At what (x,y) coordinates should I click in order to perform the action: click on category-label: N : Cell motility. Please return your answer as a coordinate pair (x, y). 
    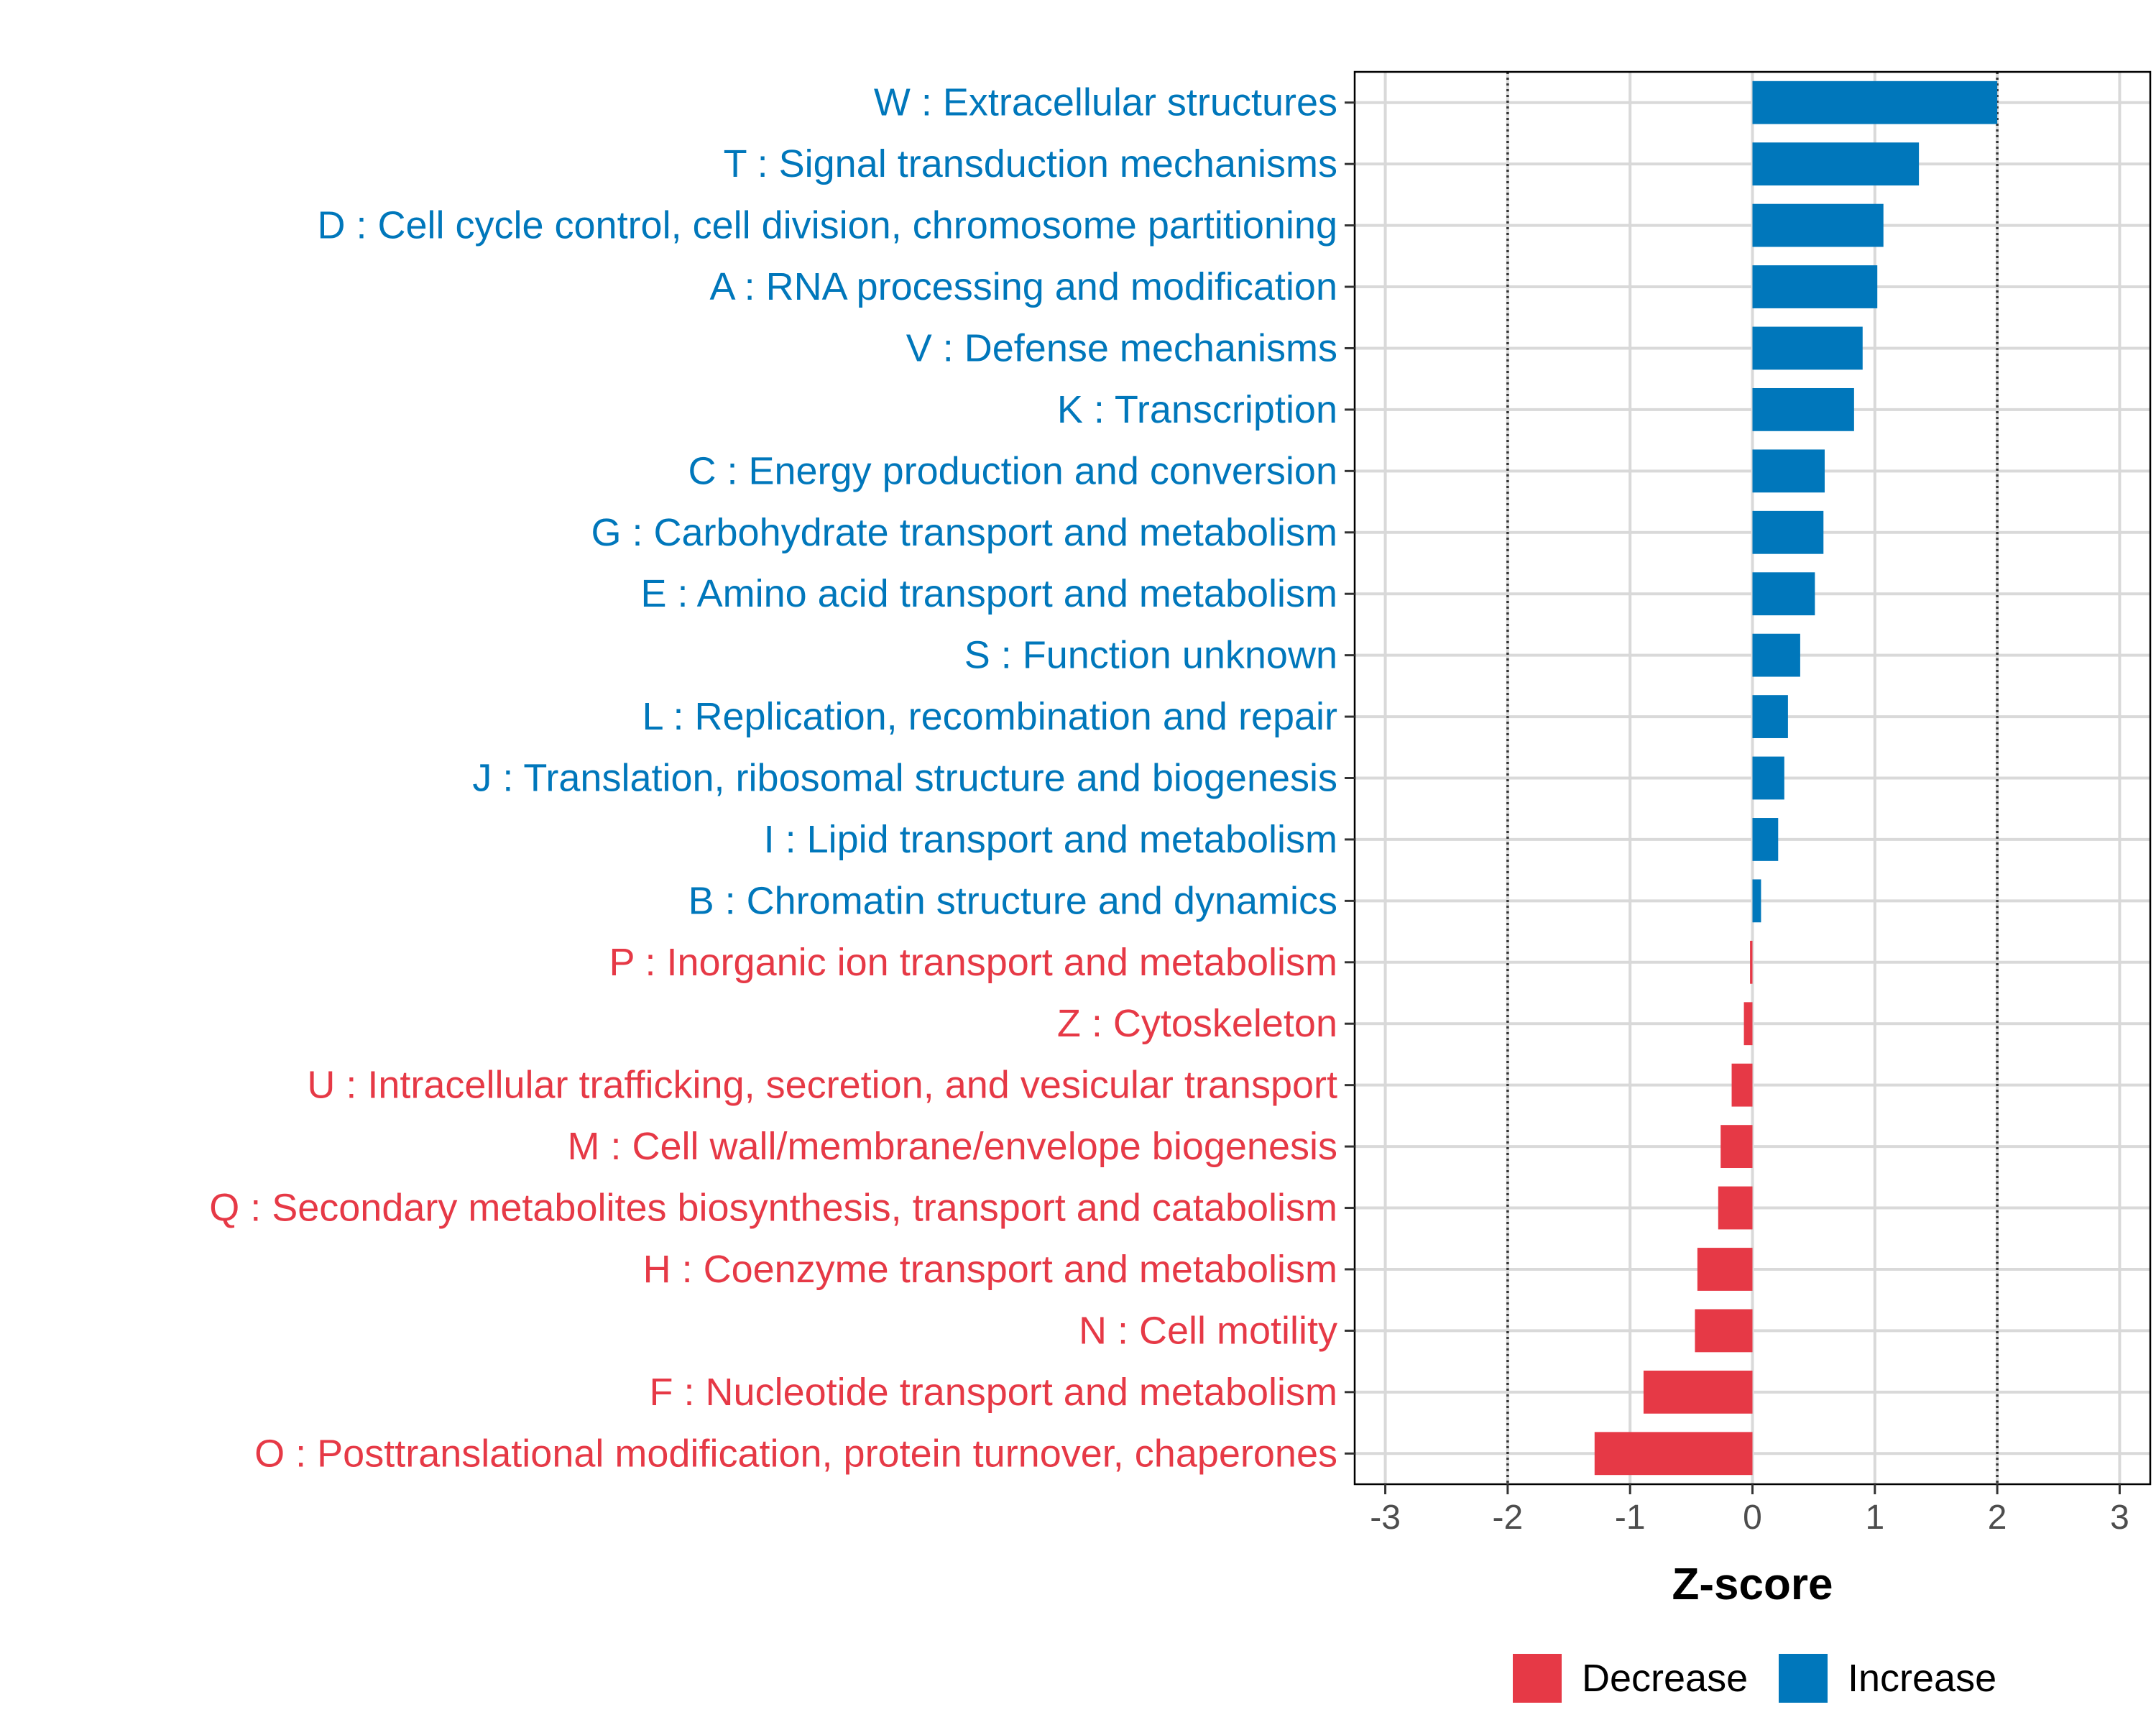
    Looking at the image, I should click on (1208, 1330).